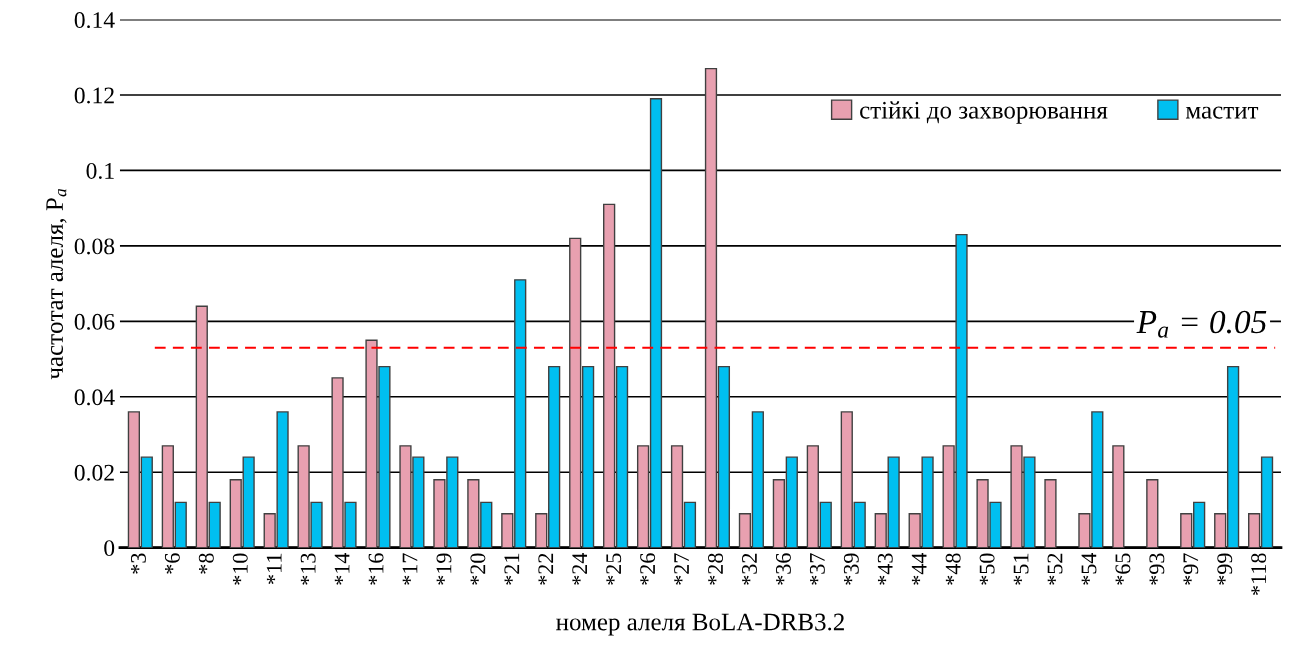 This screenshot has width=1290, height=652. Describe the element at coordinates (56, 284) in the screenshot. I see `y-axis-title: частотат алеля, P$_{a}$` at that location.